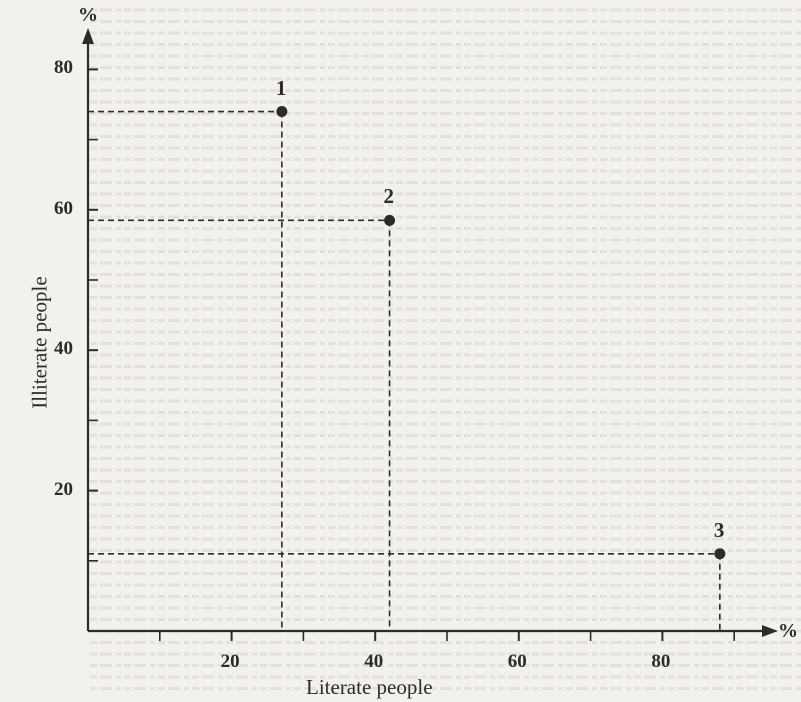 Image resolution: width=801 pixels, height=702 pixels. What do you see at coordinates (517, 661) in the screenshot?
I see `x-tick-label: 60` at bounding box center [517, 661].